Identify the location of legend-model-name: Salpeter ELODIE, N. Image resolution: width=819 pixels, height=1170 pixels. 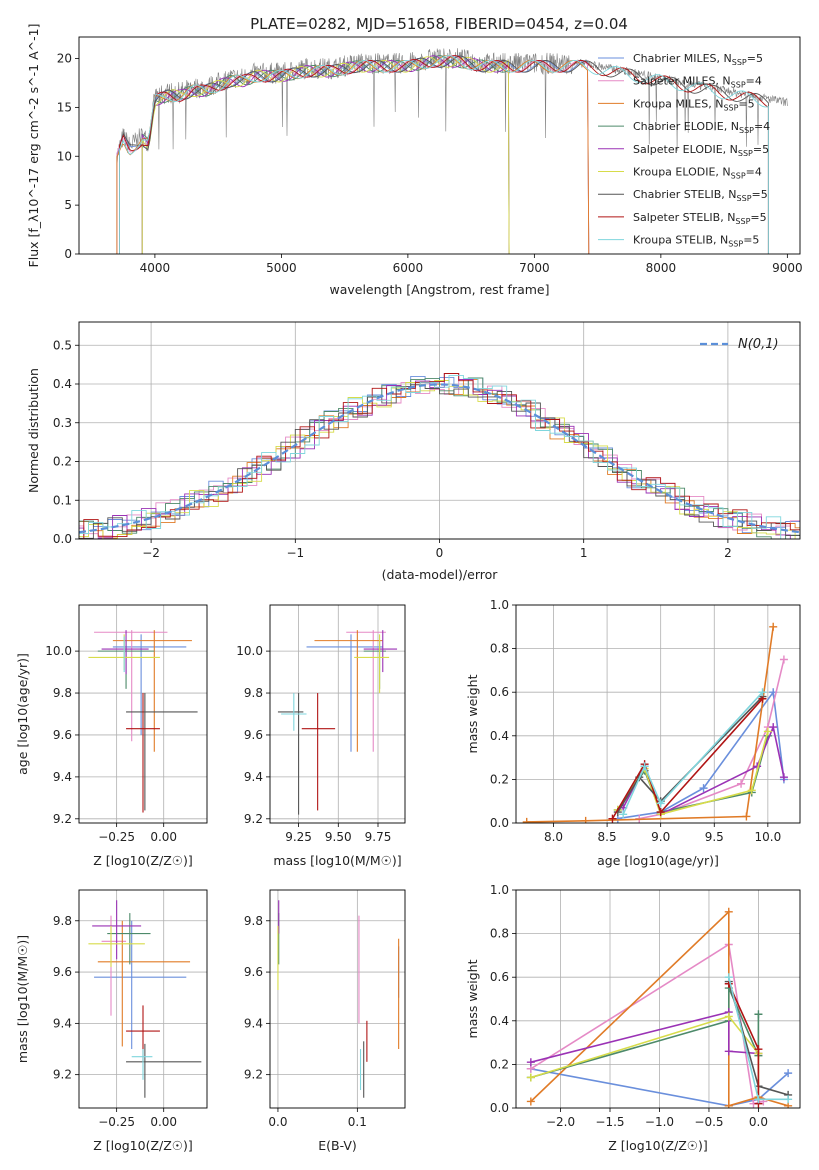
(685, 149).